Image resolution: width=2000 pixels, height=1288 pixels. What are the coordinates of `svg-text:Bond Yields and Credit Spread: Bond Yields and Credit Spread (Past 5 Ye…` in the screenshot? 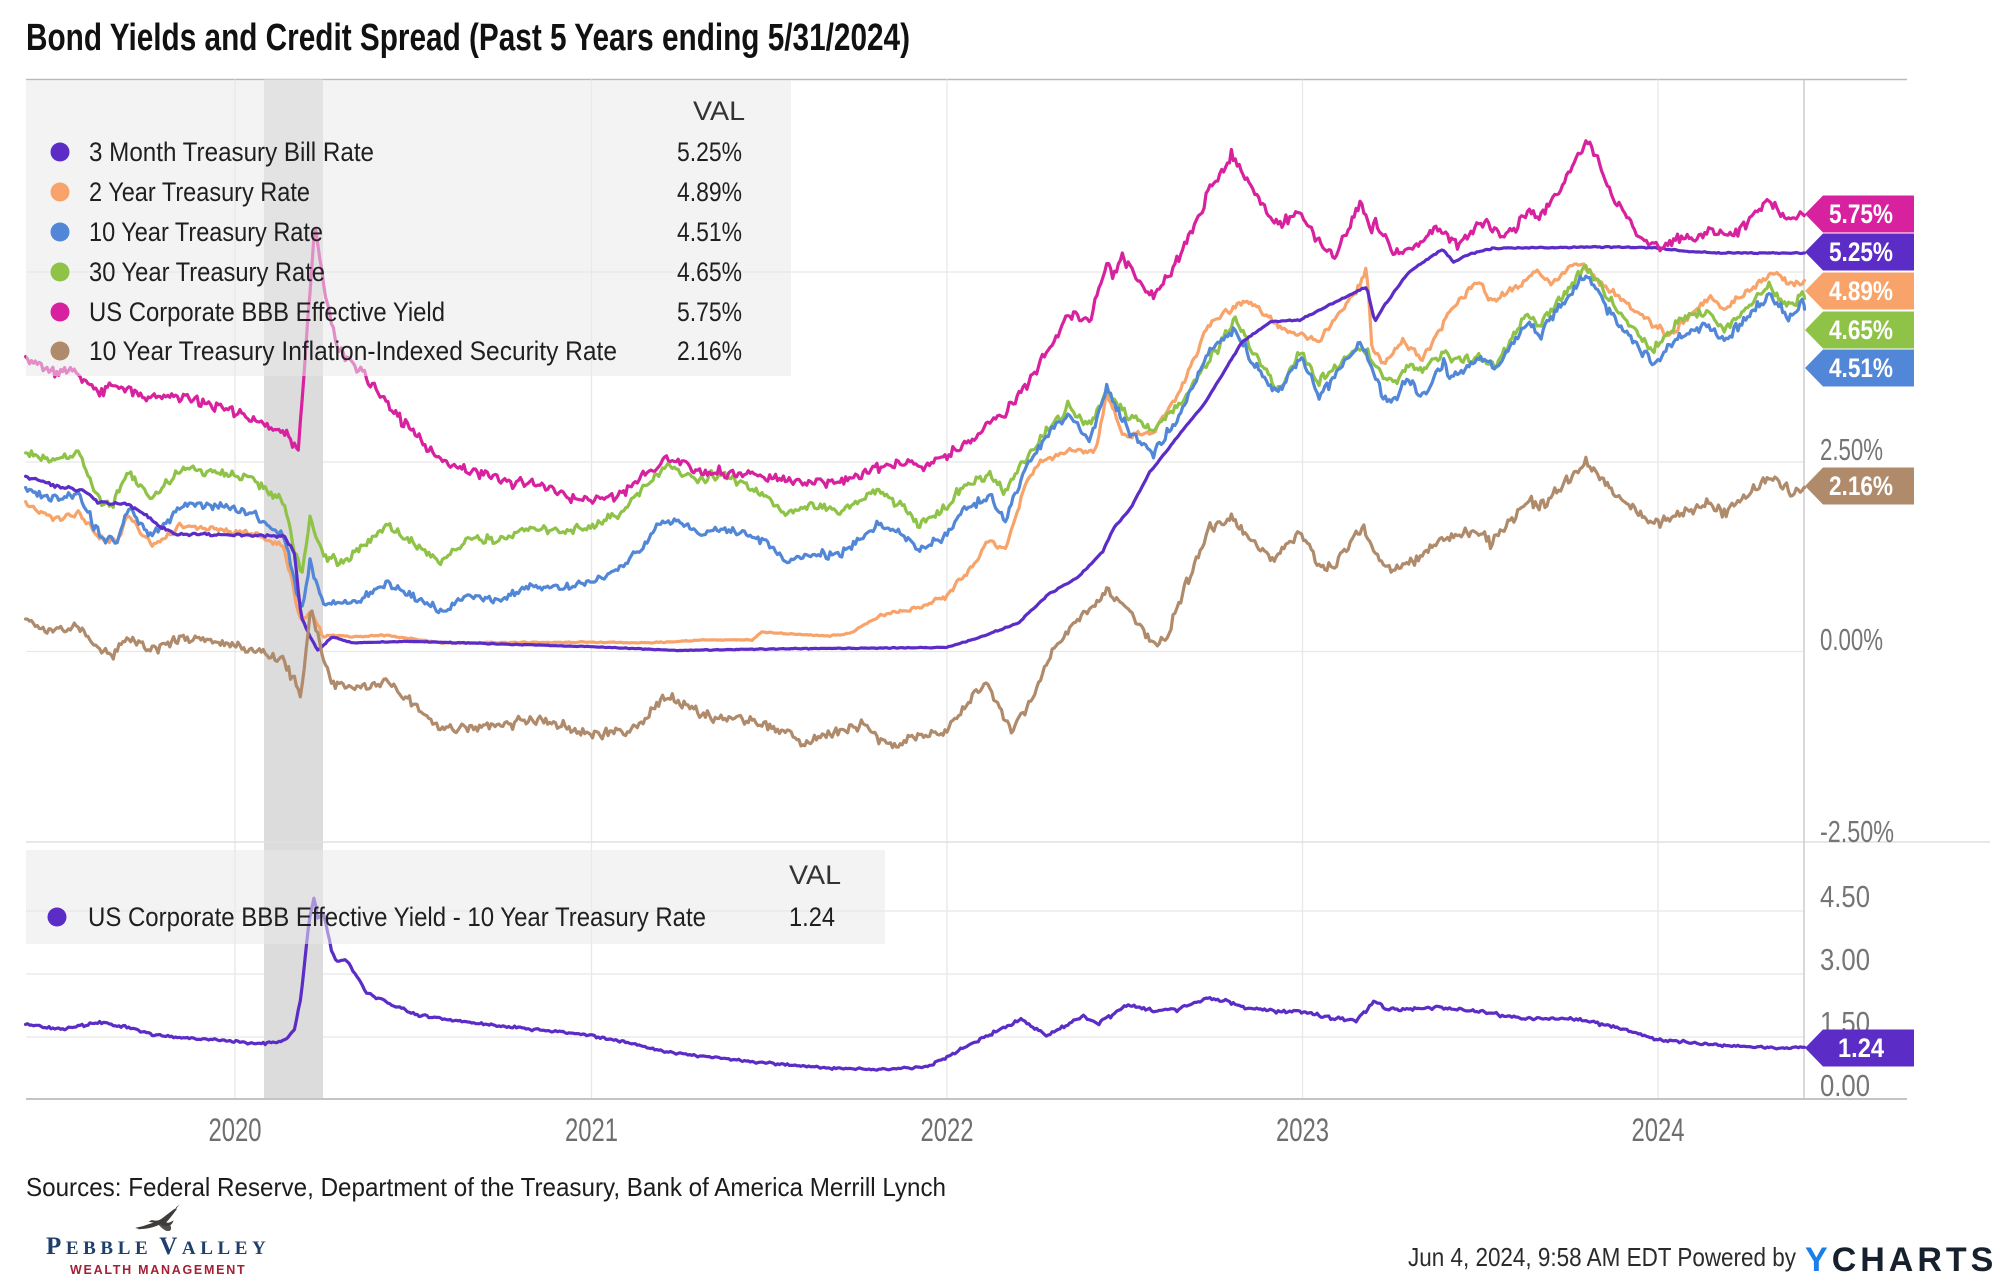 It's located at (468, 38).